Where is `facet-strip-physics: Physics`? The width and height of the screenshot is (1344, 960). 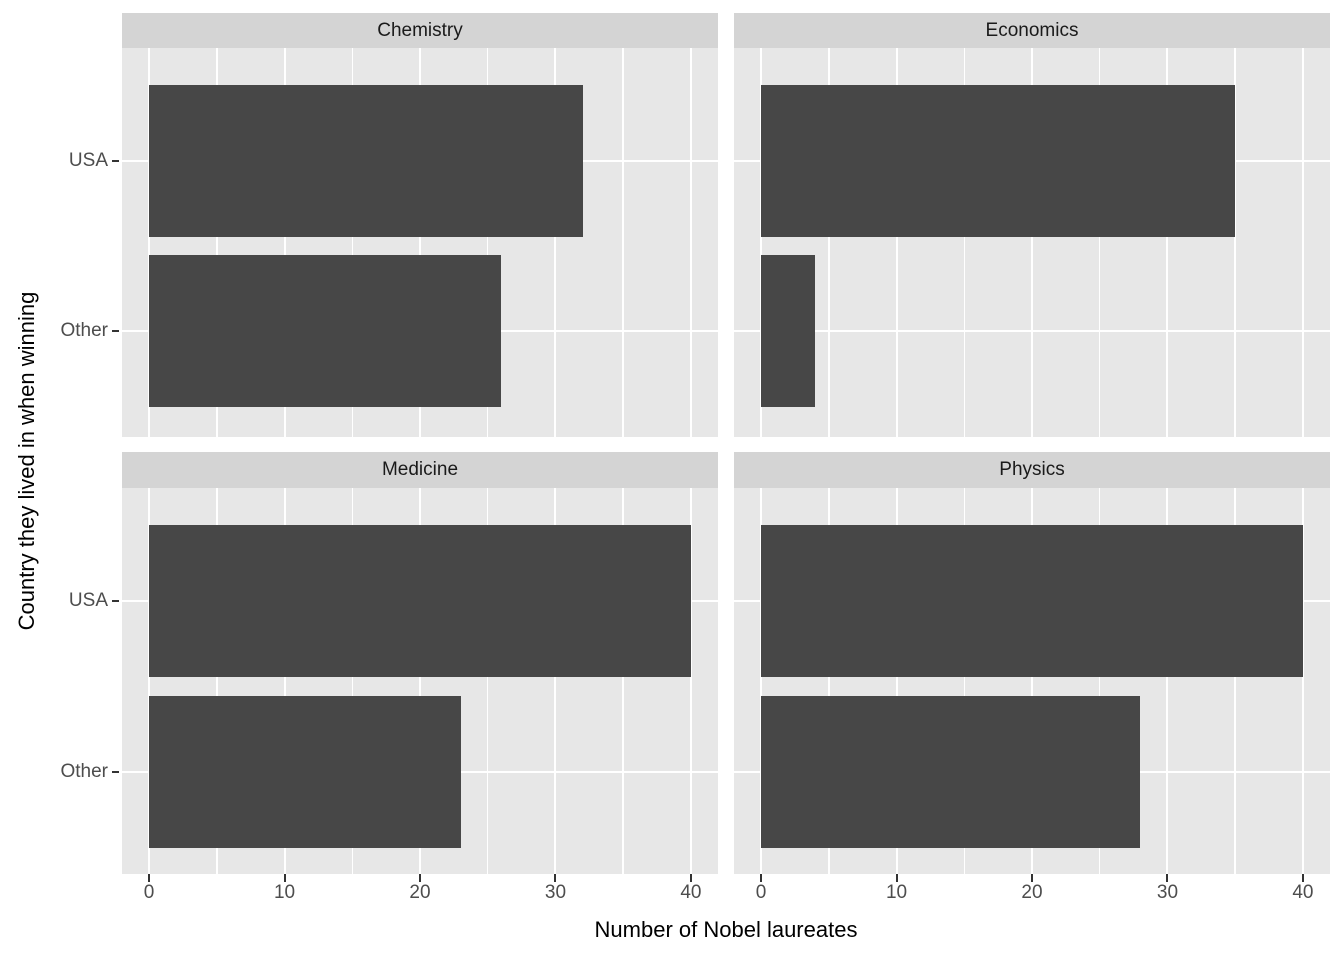 facet-strip-physics: Physics is located at coordinates (1032, 470).